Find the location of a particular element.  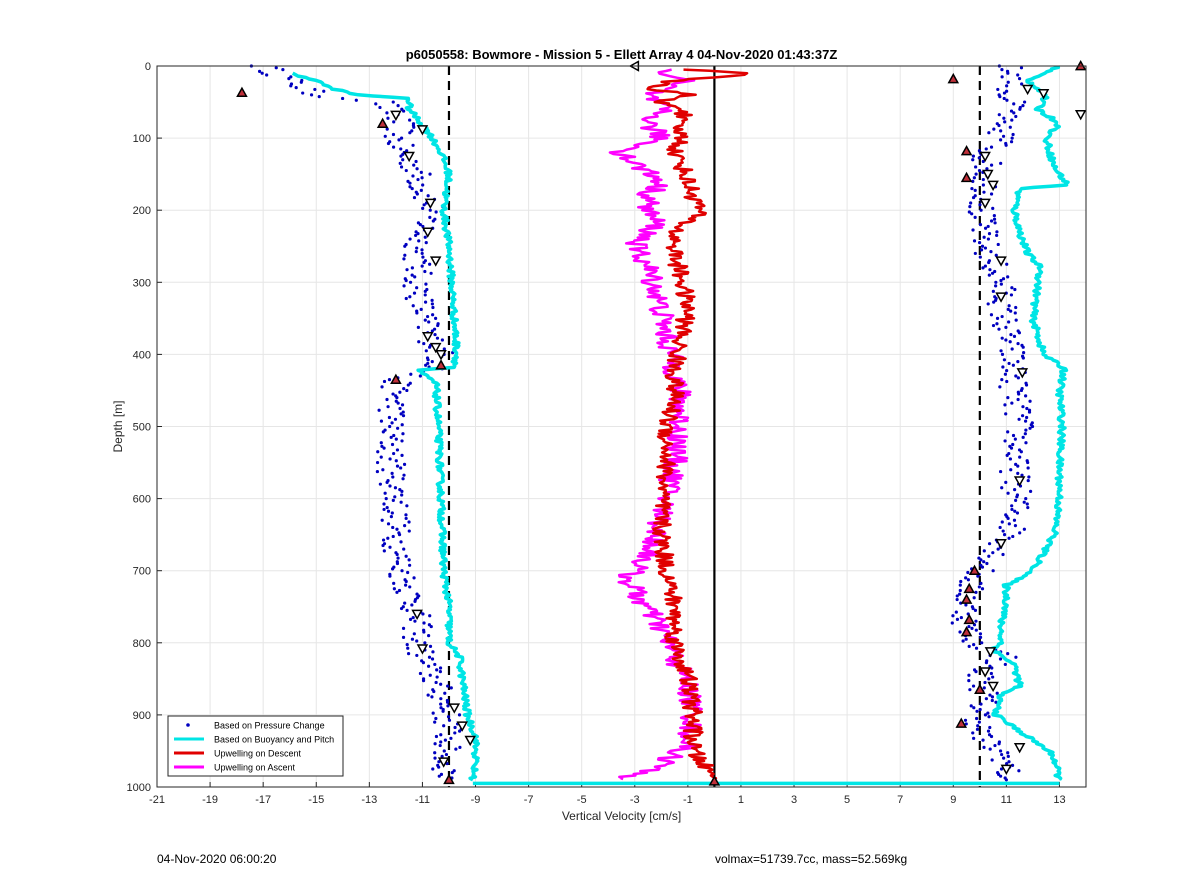

x-tick-label: -19 is located at coordinates (210, 800).